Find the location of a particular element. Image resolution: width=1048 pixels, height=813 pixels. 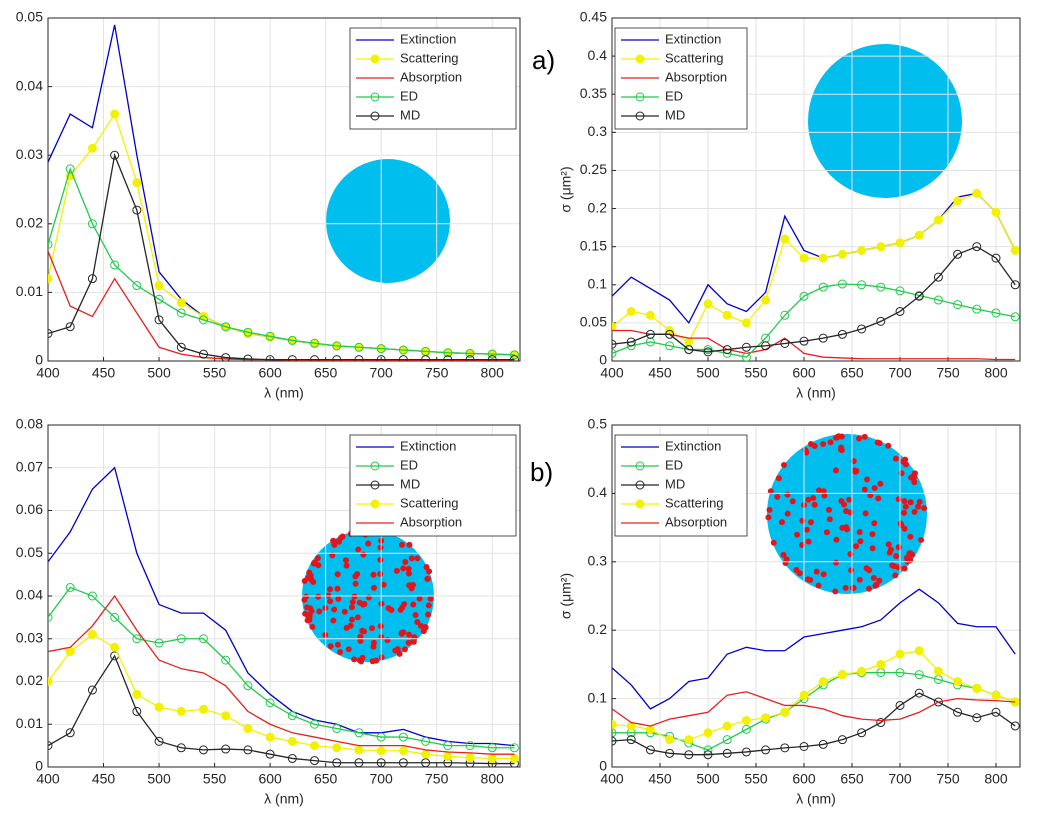

y-tick-label: 0.03 is located at coordinates (29, 154).